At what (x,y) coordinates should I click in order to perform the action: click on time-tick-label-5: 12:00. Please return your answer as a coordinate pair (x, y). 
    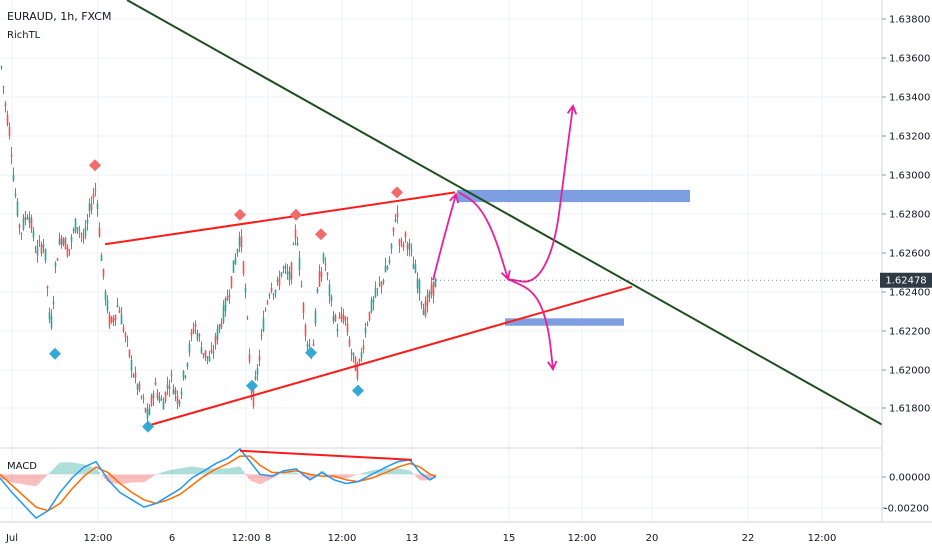
    Looking at the image, I should click on (342, 538).